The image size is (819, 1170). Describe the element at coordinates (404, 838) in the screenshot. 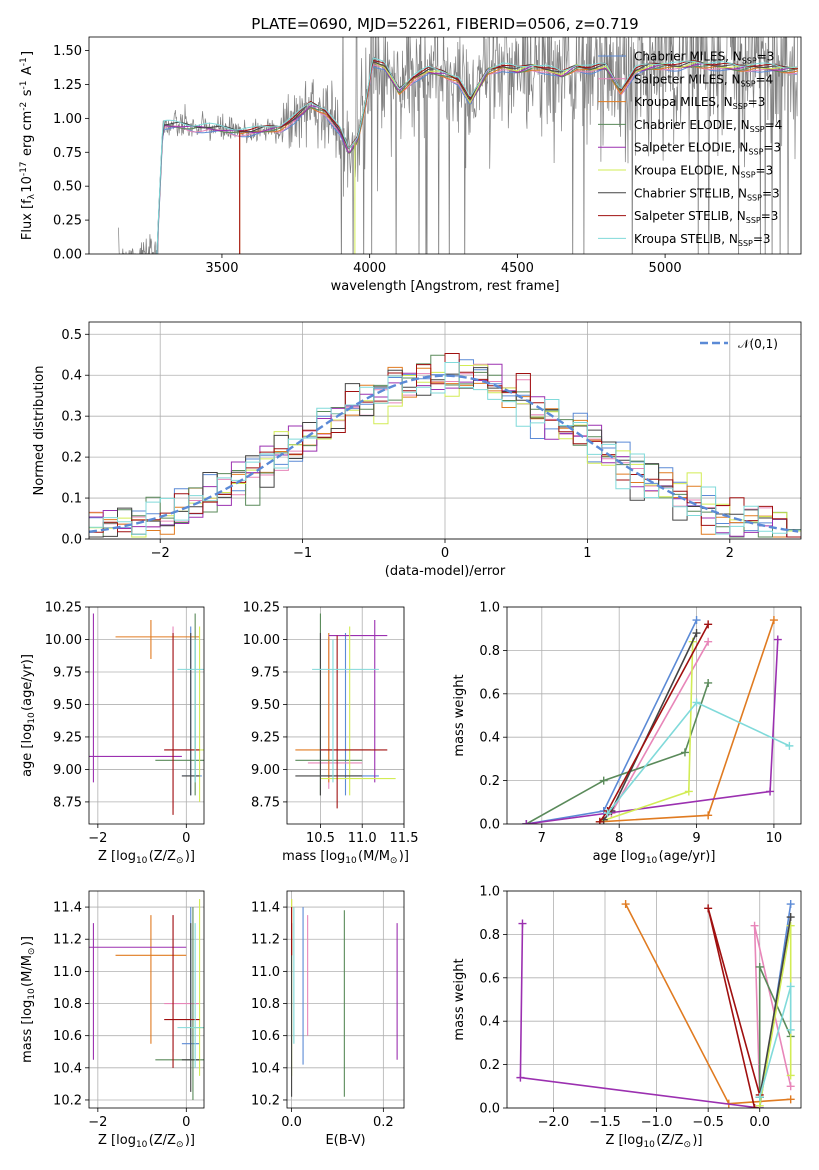

I see `x-tick-label: 11.5` at that location.